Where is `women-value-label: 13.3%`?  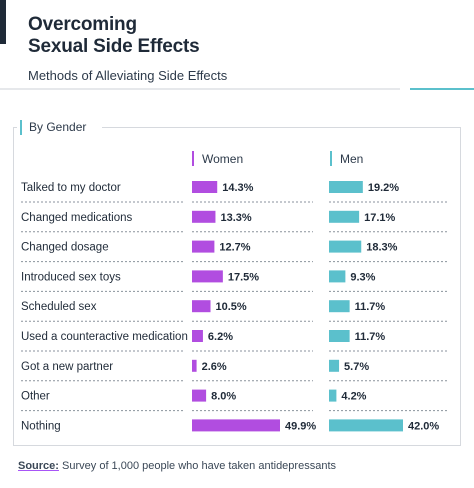
women-value-label: 13.3% is located at coordinates (235, 218).